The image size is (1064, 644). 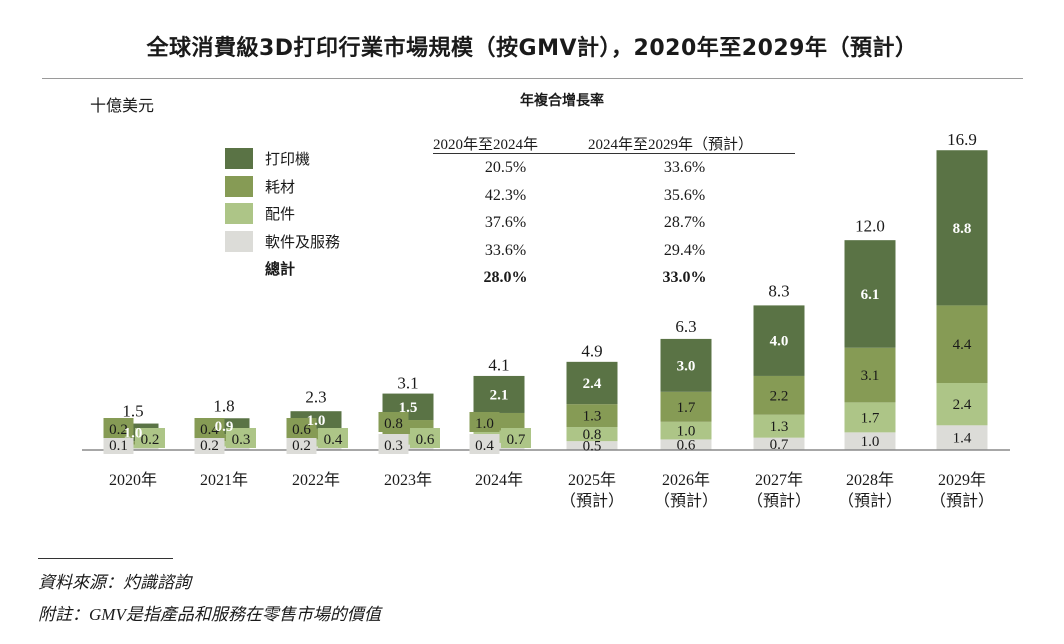 What do you see at coordinates (223, 405) in the screenshot?
I see `total-value-label: 1.8` at bounding box center [223, 405].